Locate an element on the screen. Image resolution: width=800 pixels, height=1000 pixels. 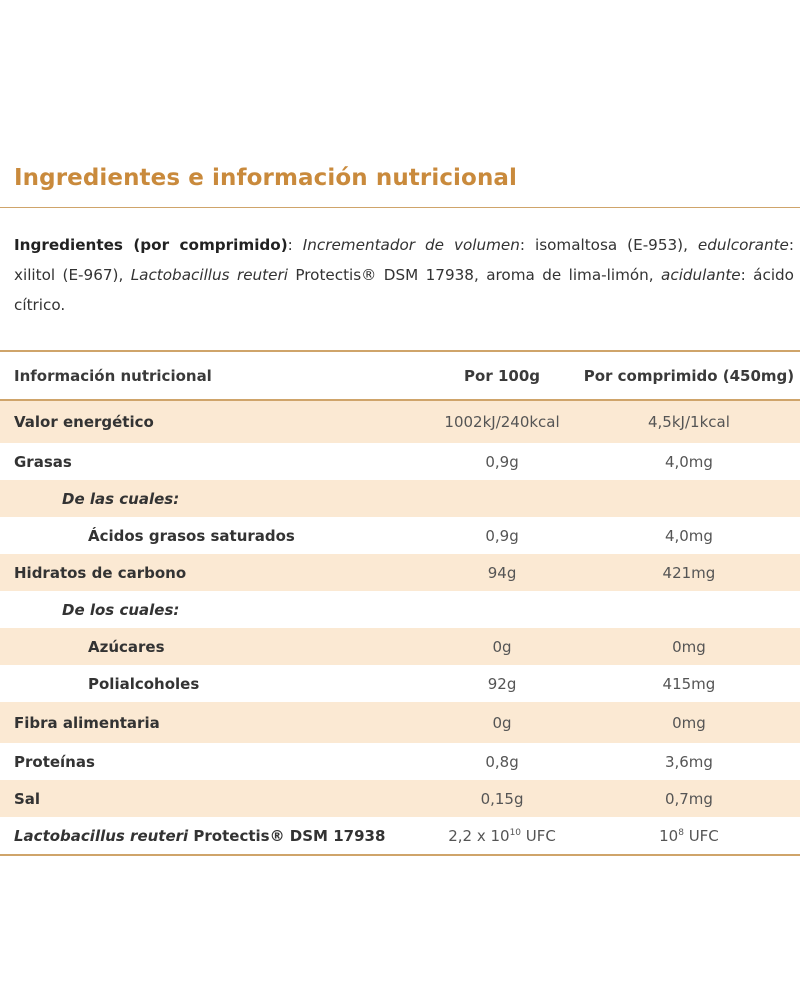
value-base: 10 is located at coordinates (669, 835).